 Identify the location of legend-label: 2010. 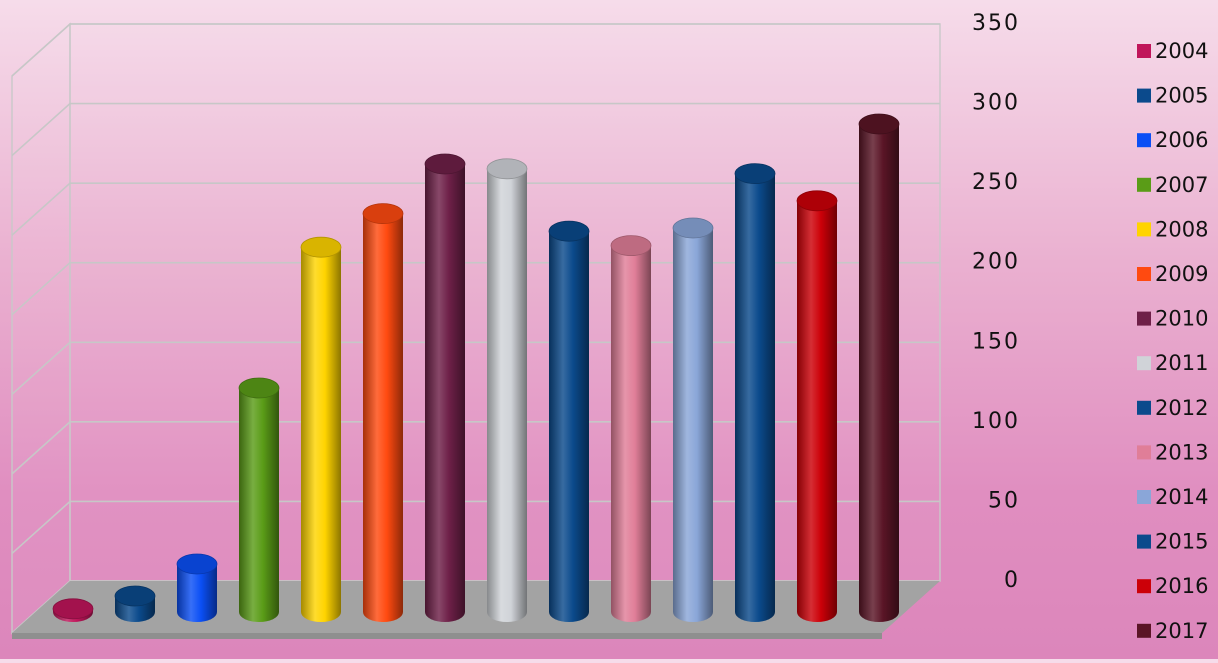
(1181, 319).